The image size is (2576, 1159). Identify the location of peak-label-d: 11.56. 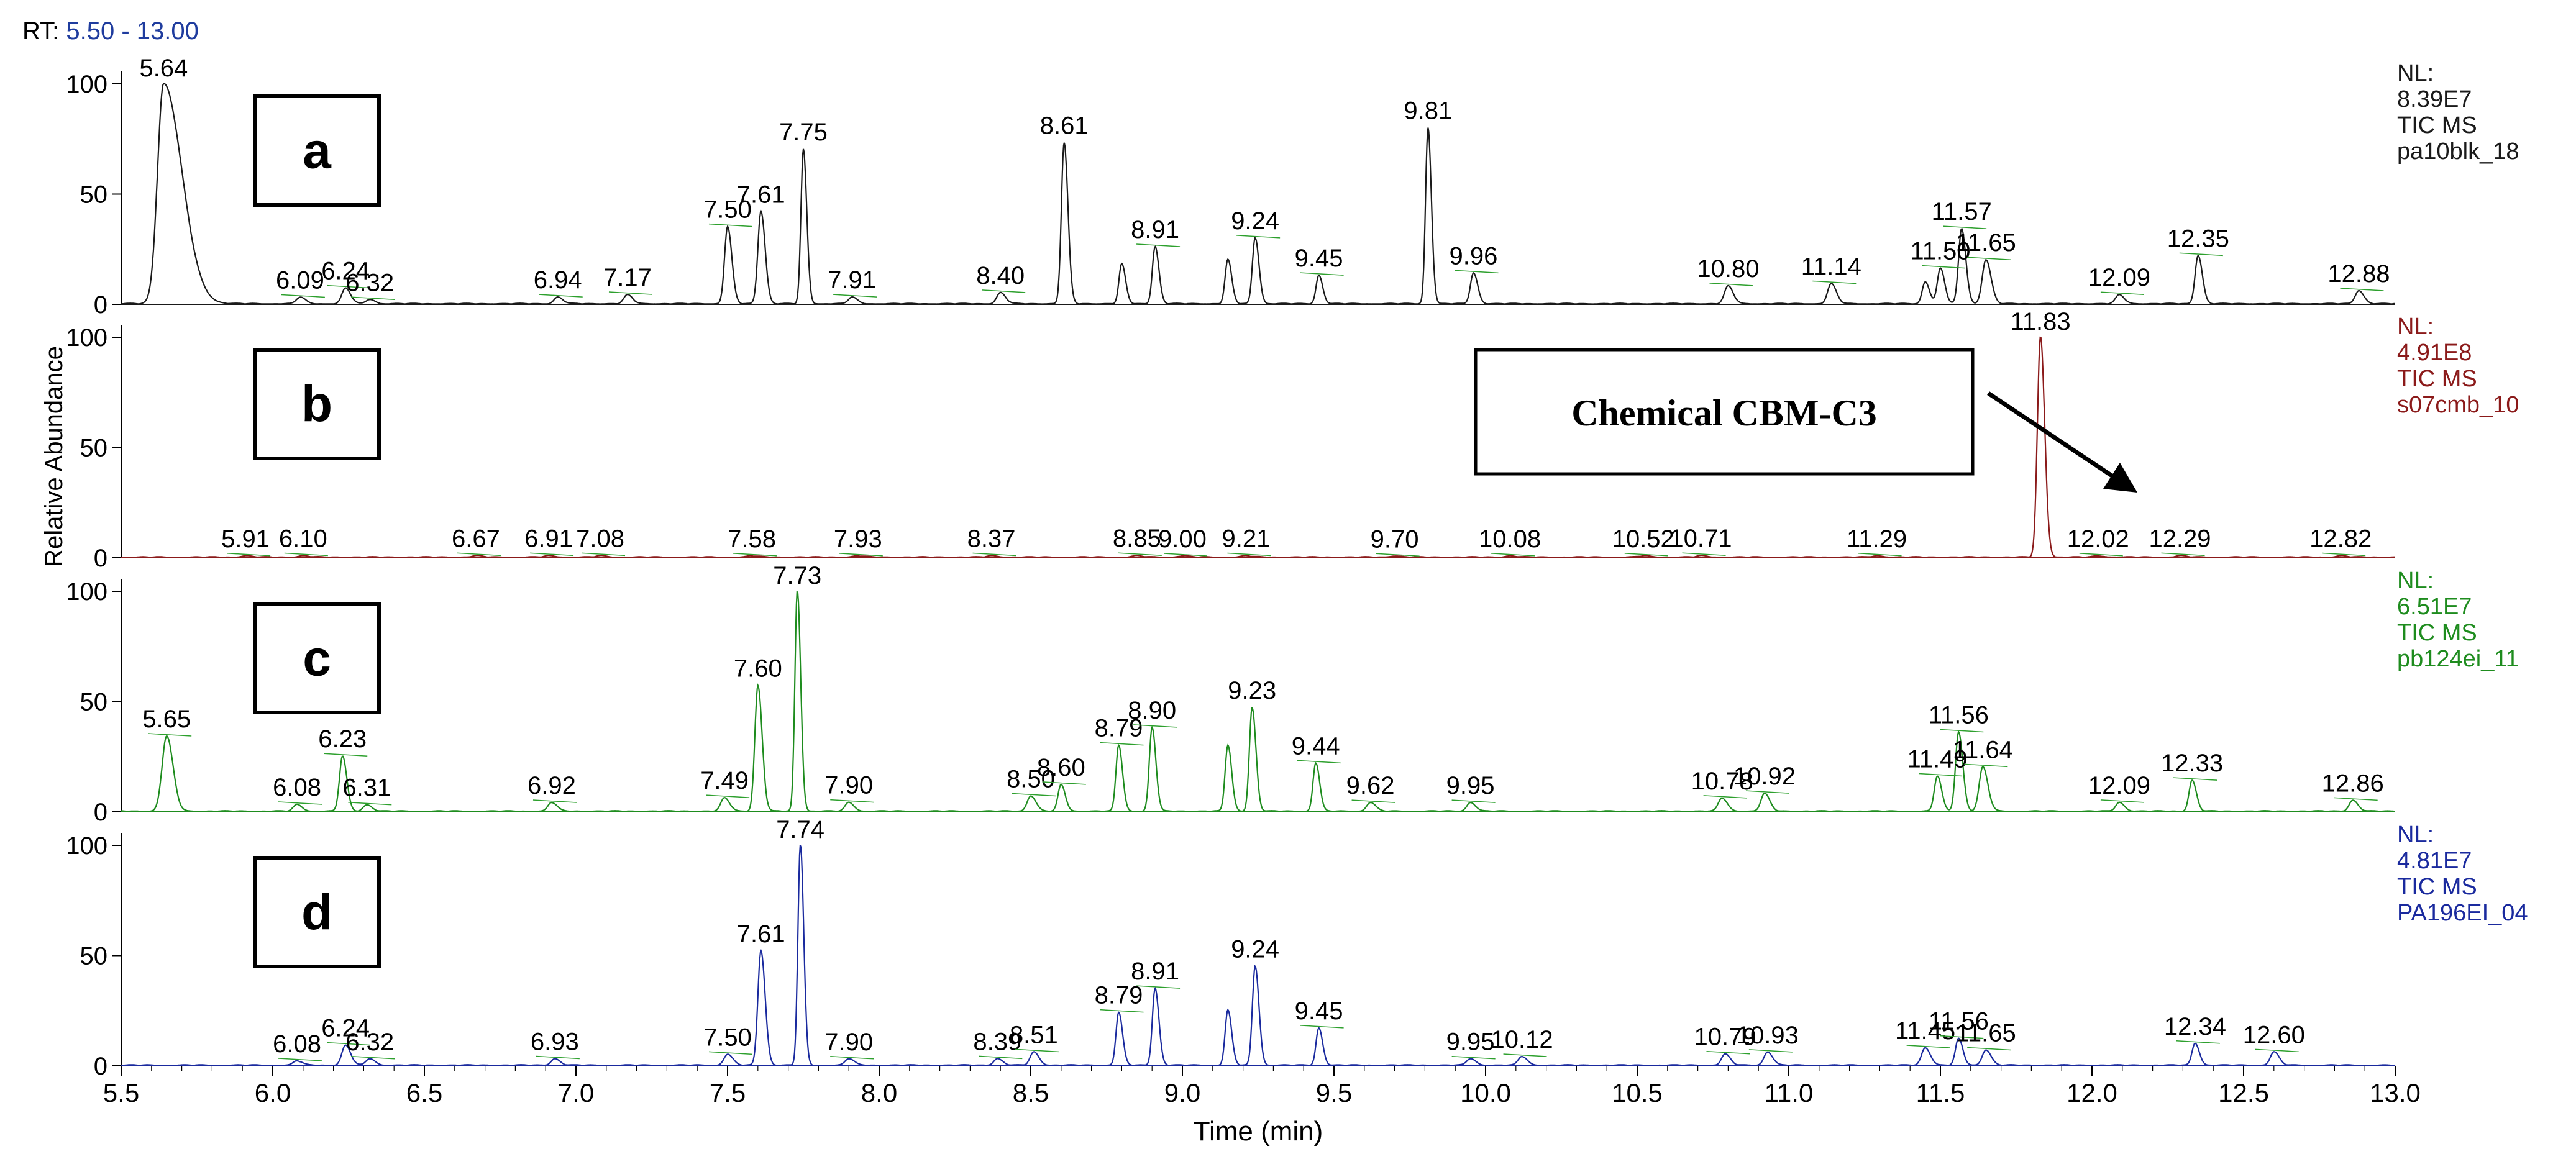
(1959, 1021).